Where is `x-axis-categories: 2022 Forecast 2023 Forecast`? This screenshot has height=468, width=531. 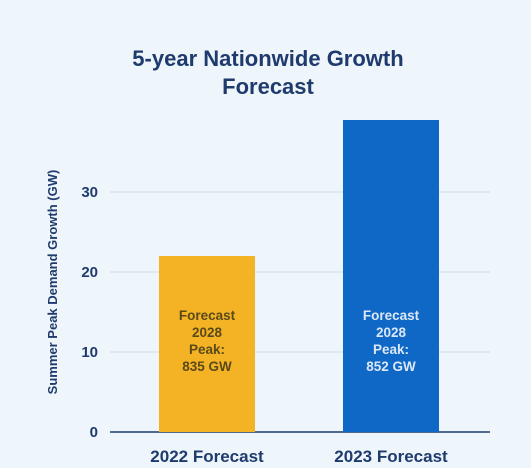 x-axis-categories: 2022 Forecast 2023 Forecast is located at coordinates (299, 456).